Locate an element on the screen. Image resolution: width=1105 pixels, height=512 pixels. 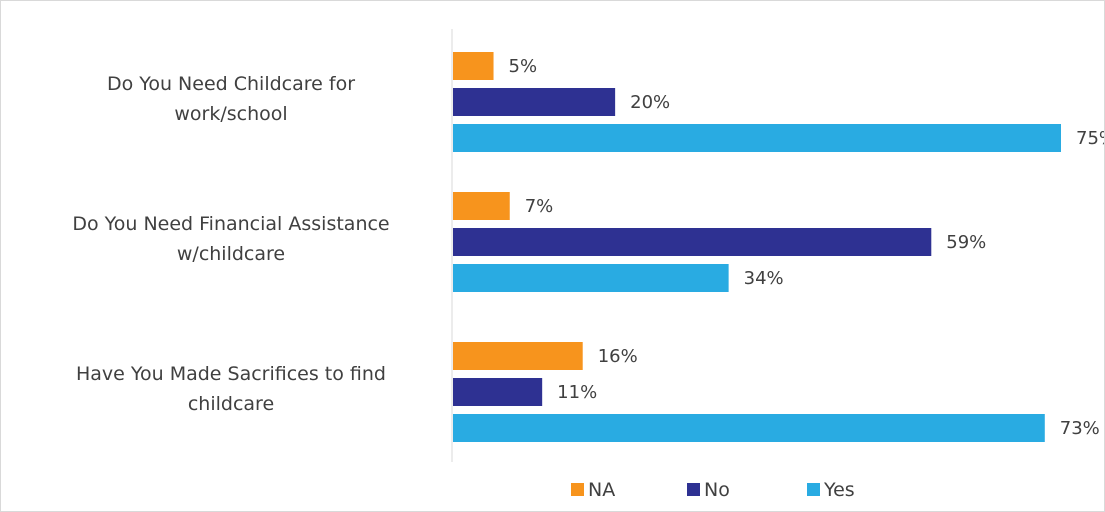
category-label-line: work/school is located at coordinates (230, 114).